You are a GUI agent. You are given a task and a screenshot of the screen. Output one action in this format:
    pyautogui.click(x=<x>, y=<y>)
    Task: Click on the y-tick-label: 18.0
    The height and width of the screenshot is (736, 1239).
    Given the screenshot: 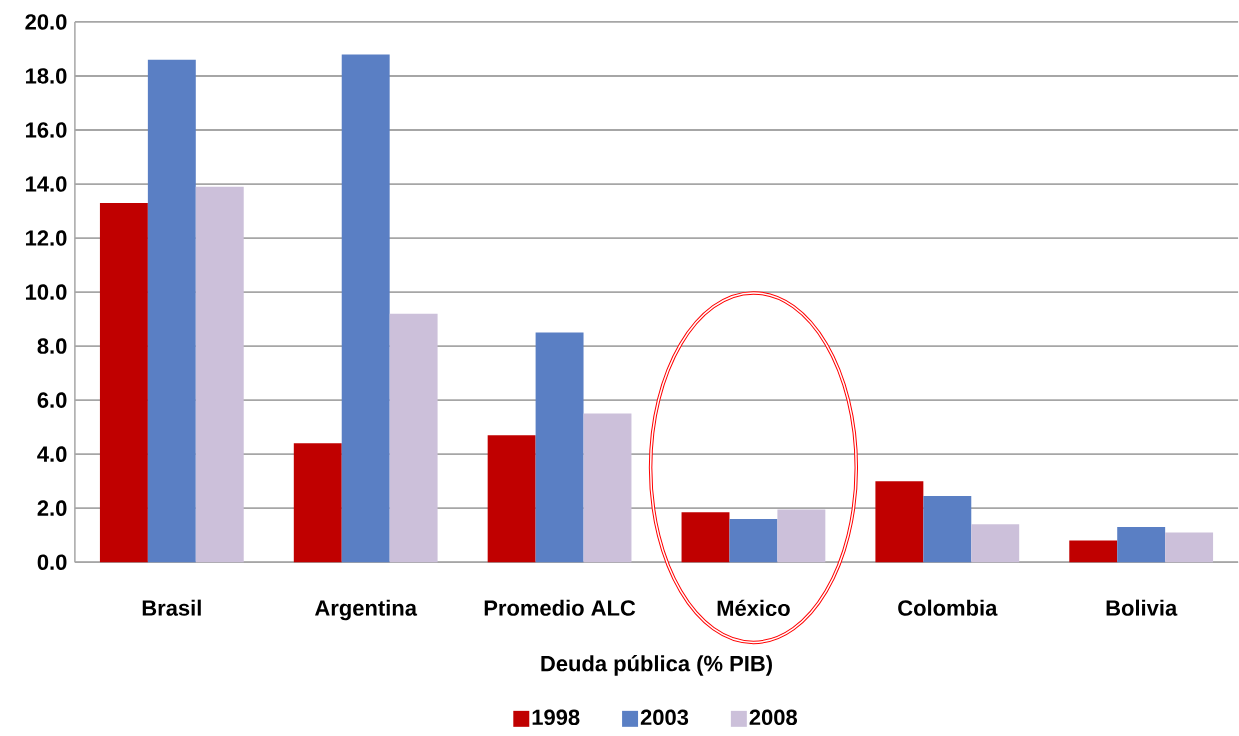 What is the action you would take?
    pyautogui.click(x=46, y=76)
    